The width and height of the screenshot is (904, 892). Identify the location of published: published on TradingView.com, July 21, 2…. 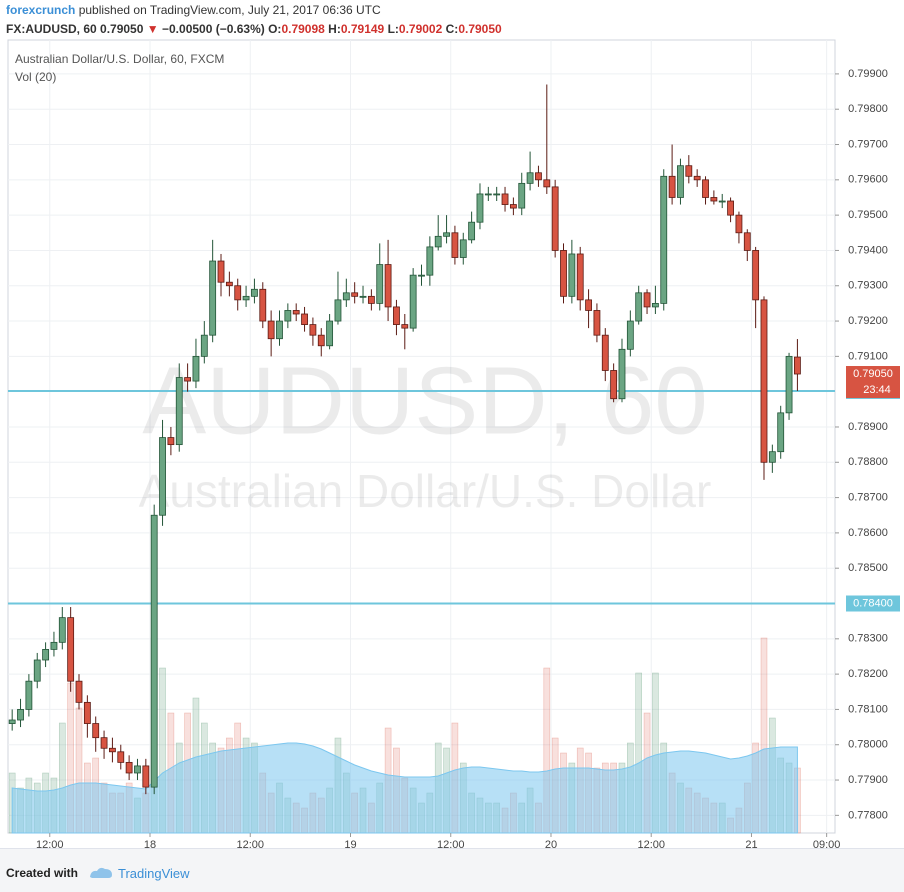
(229, 10).